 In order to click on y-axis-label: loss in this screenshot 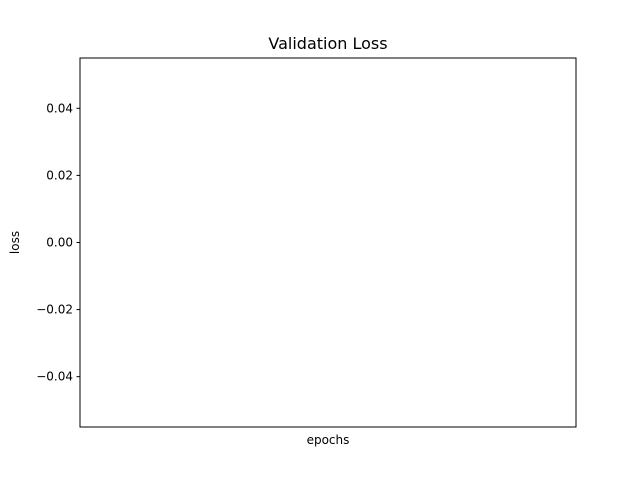, I will do `click(15, 242)`.